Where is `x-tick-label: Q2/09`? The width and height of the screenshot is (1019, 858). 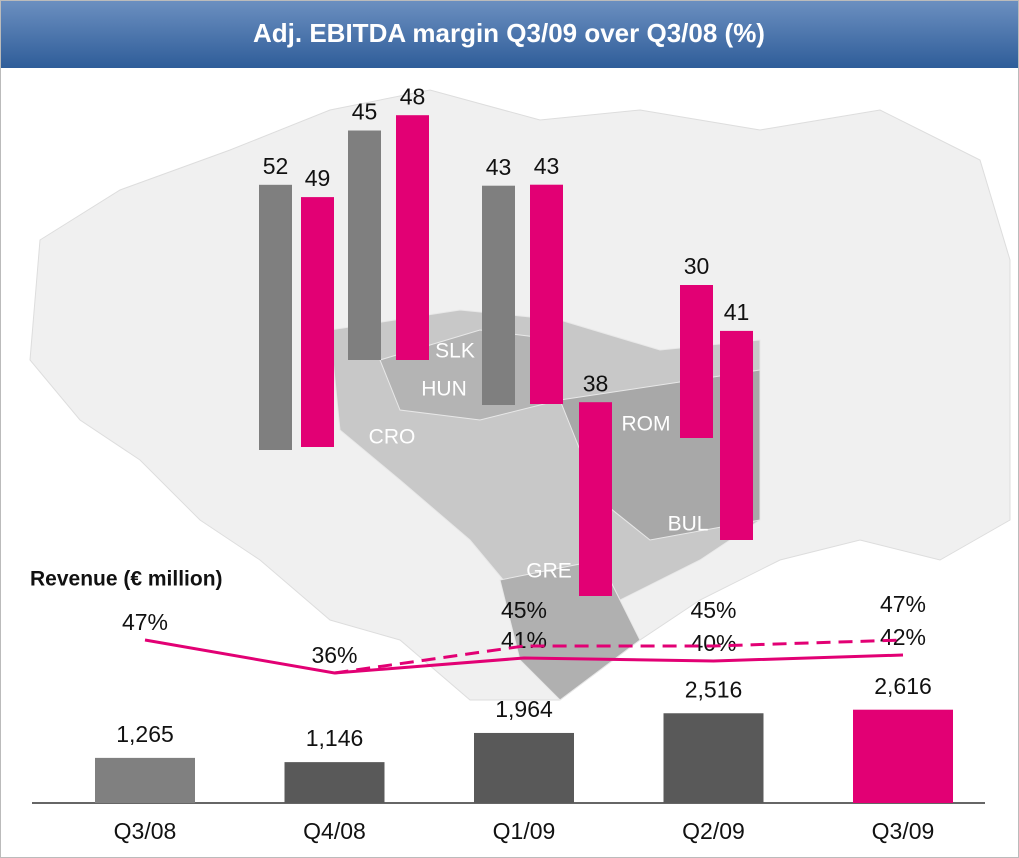 x-tick-label: Q2/09 is located at coordinates (713, 831).